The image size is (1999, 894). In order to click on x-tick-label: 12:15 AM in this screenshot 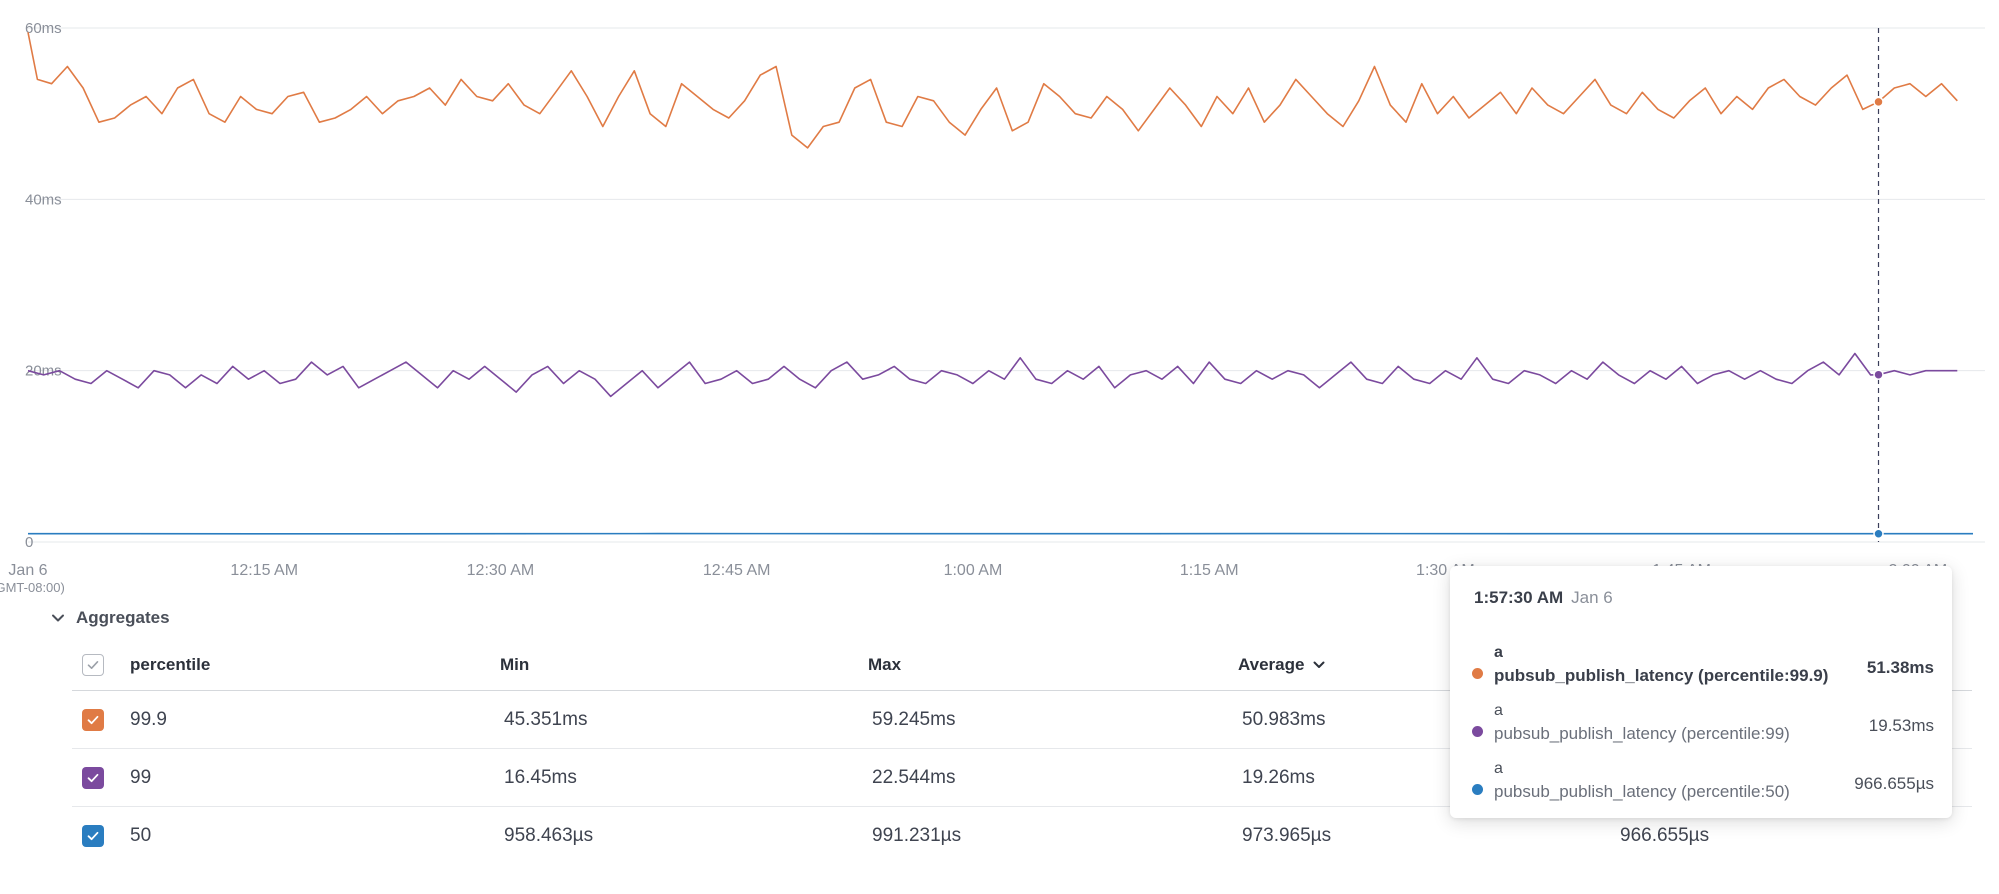, I will do `click(264, 570)`.